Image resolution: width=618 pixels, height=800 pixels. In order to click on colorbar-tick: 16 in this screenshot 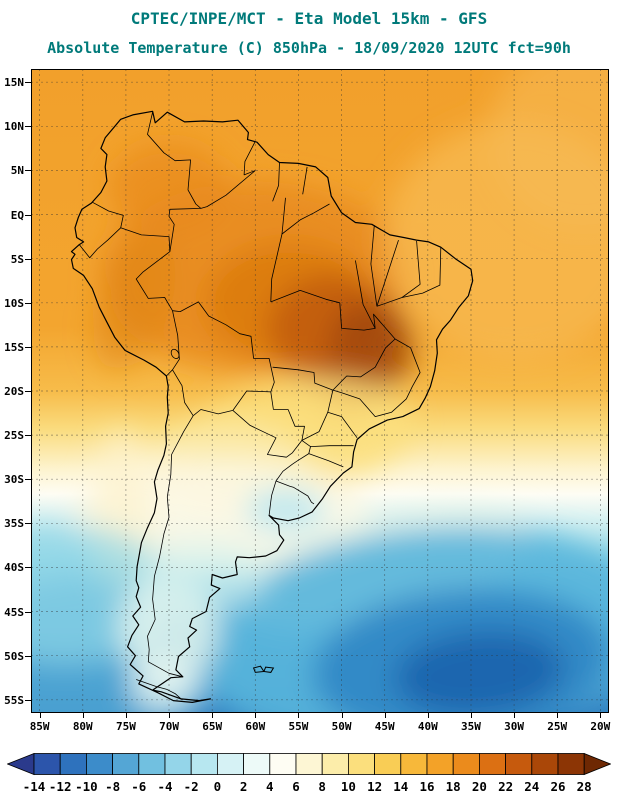, I will do `click(426, 786)`.